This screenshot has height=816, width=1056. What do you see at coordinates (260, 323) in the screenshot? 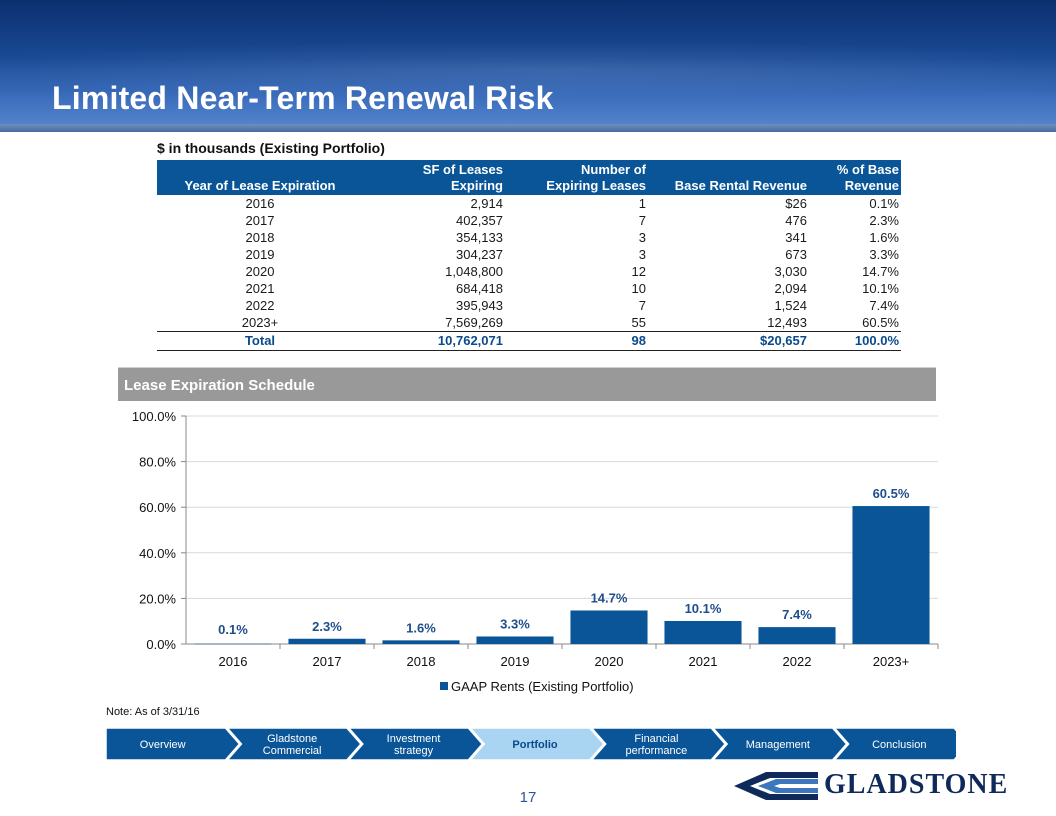
I see `table-cell-year: 2023+` at bounding box center [260, 323].